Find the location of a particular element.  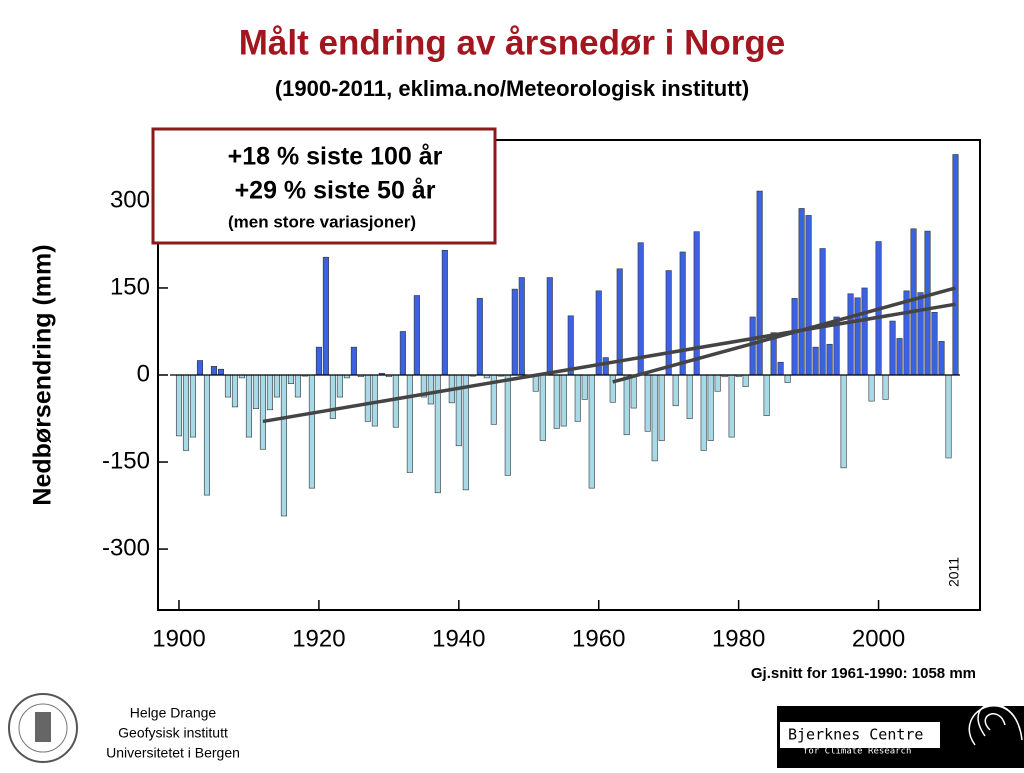

logo-text: Bjerknes Centre is located at coordinates (855, 735).